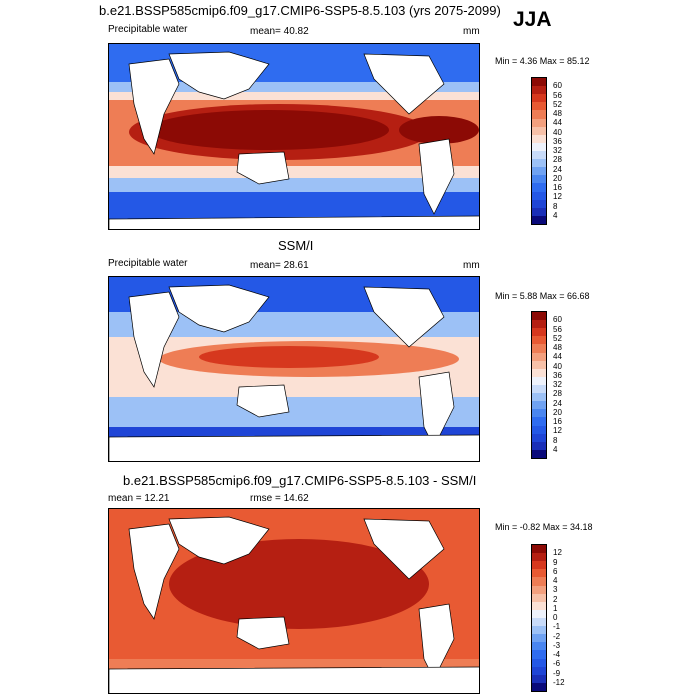 The width and height of the screenshot is (700, 700). I want to click on panel3-colorbar, so click(539, 618).